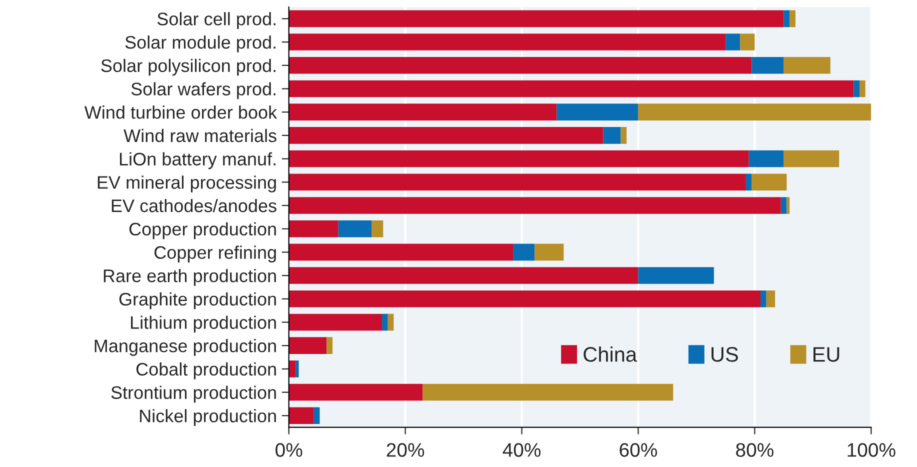 This screenshot has height=467, width=917. What do you see at coordinates (289, 450) in the screenshot?
I see `x-tick-label: 0%` at bounding box center [289, 450].